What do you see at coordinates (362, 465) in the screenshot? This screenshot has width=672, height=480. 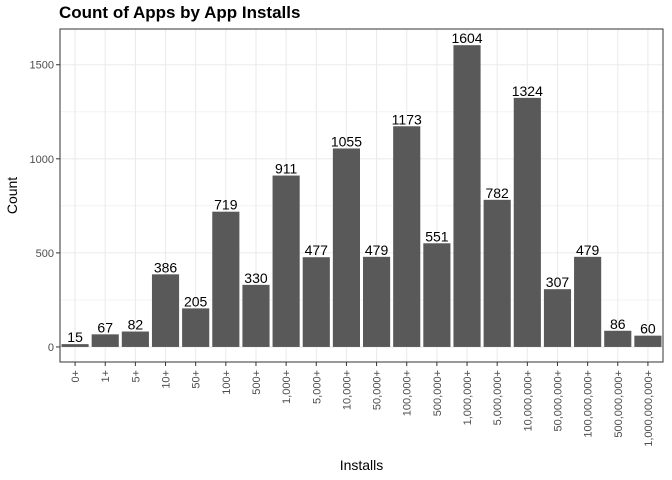 I see `x-axis-title: Installs` at bounding box center [362, 465].